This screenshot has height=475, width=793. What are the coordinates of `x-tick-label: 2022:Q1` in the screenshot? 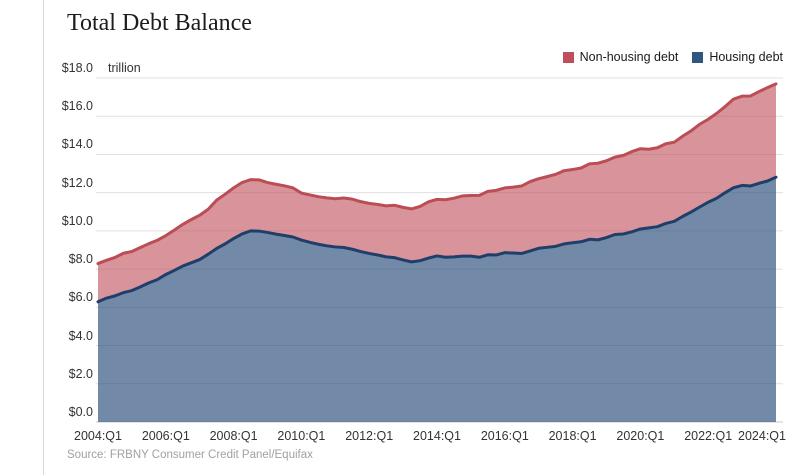 It's located at (708, 436).